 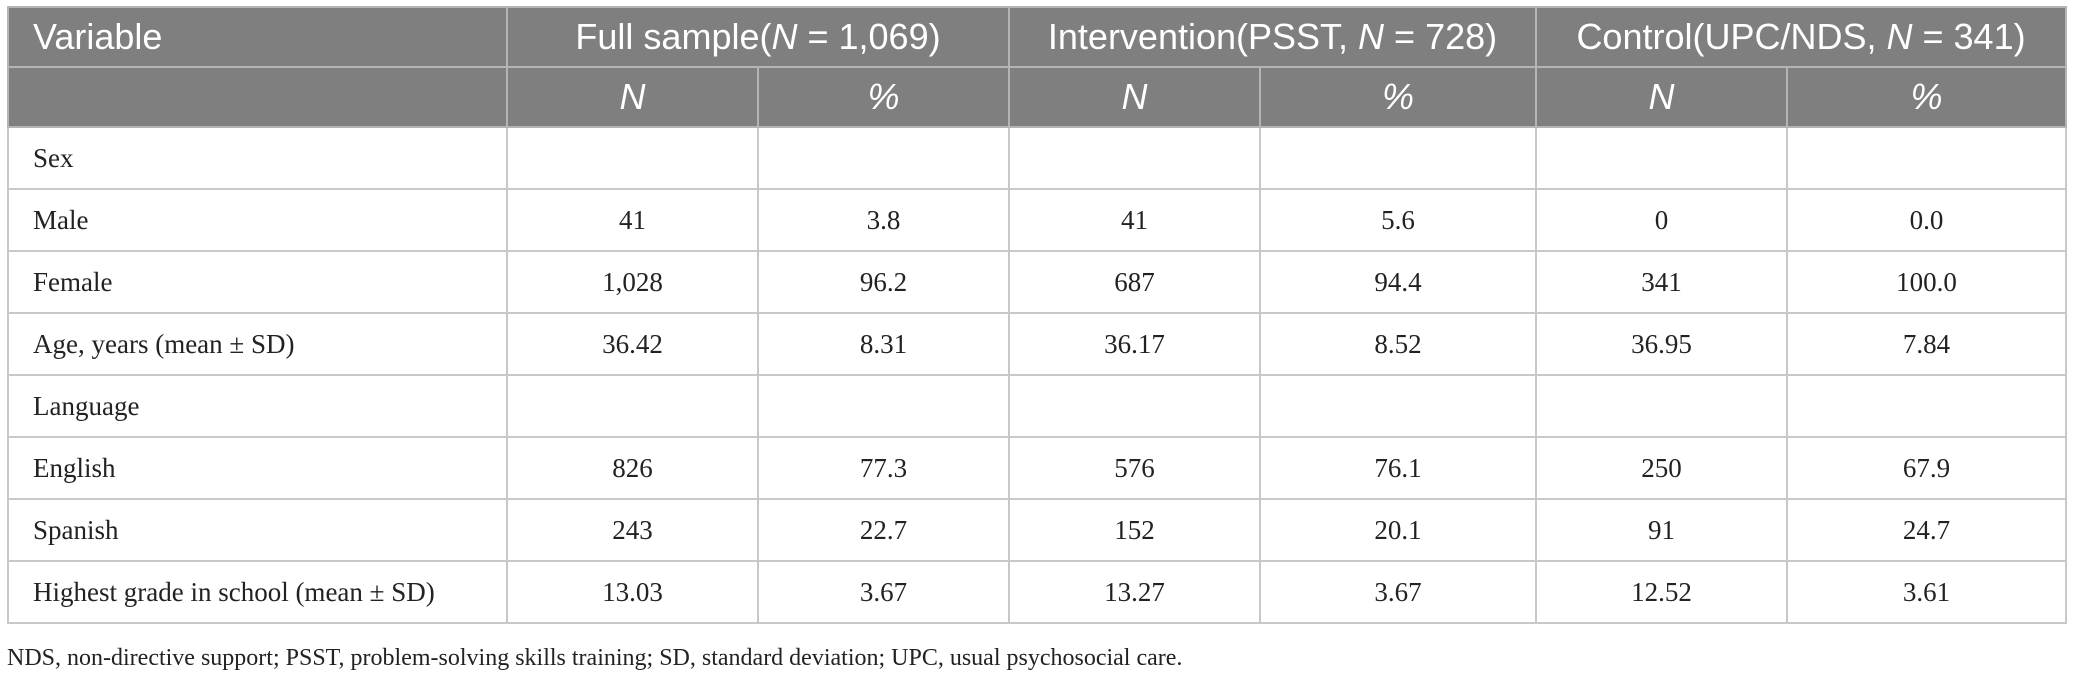 I want to click on table-cell: 1,028, so click(x=632, y=282).